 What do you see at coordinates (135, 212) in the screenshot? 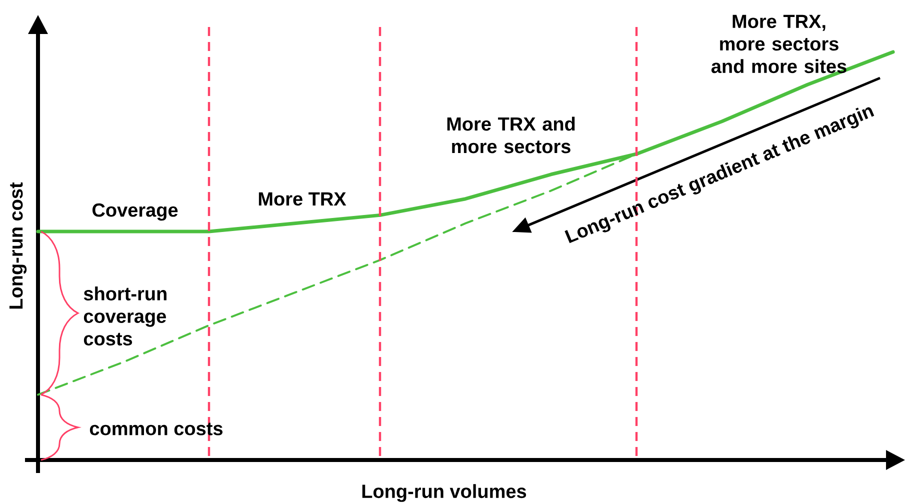
I see `annotation: Coverage` at bounding box center [135, 212].